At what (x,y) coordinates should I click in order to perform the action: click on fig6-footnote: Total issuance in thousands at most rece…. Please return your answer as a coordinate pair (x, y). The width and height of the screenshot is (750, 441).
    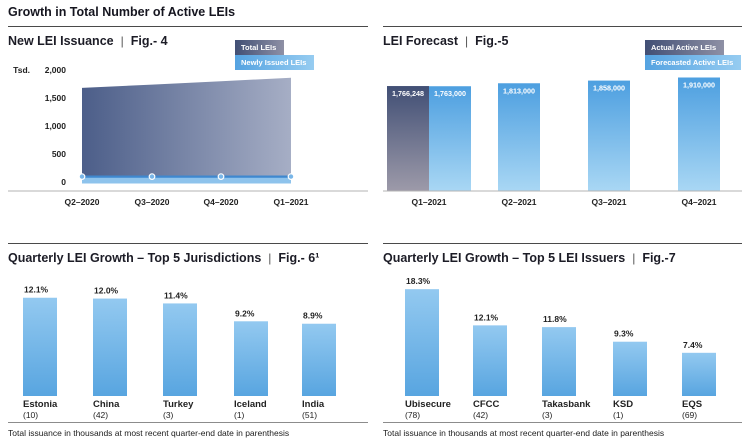
    Looking at the image, I should click on (149, 433).